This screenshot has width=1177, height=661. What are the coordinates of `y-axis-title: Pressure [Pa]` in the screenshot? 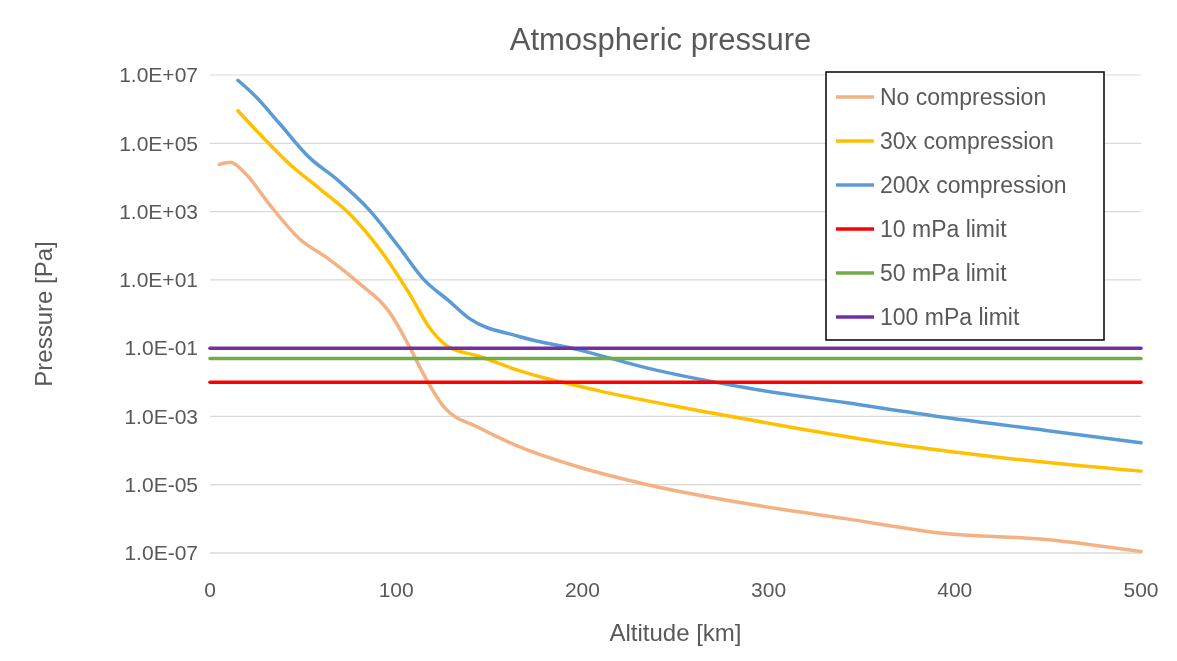 It's located at (43, 314).